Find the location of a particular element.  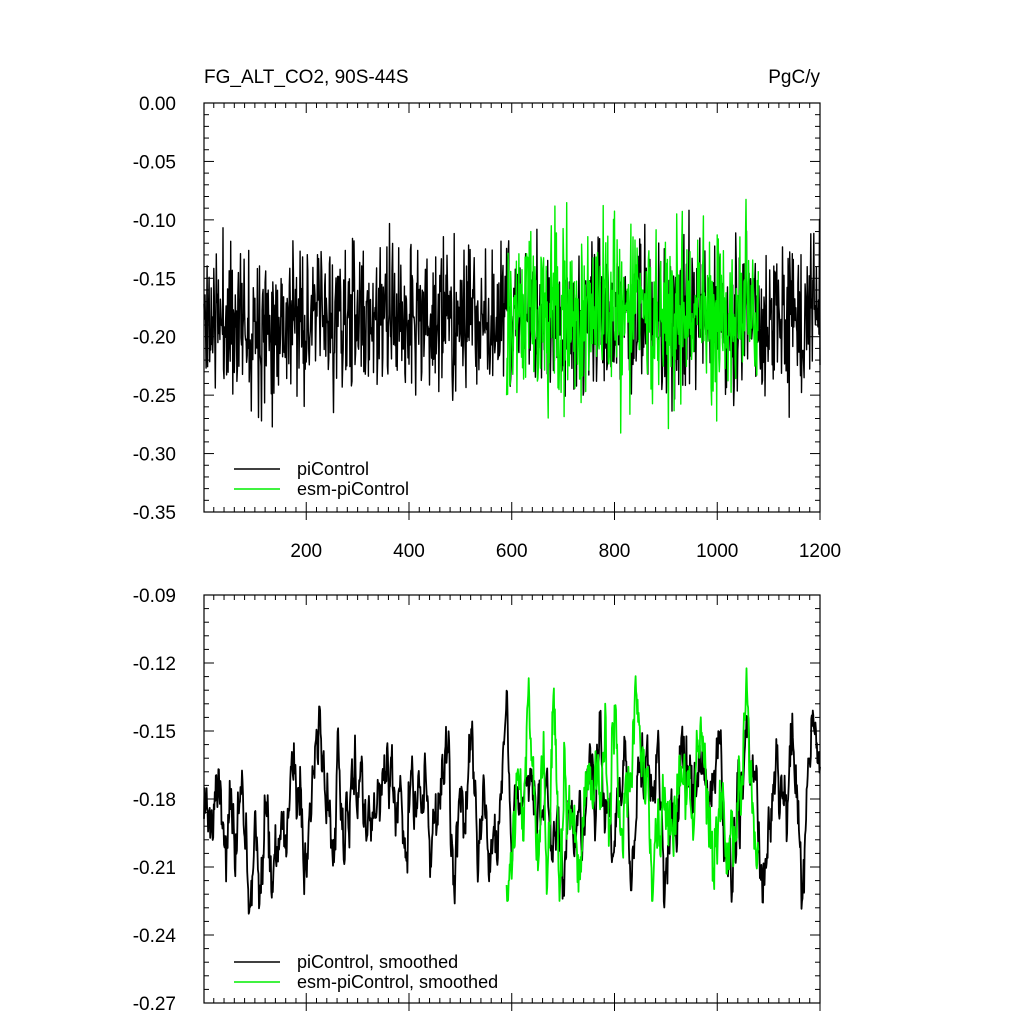

y-tick-label: -0.20 is located at coordinates (154, 338).